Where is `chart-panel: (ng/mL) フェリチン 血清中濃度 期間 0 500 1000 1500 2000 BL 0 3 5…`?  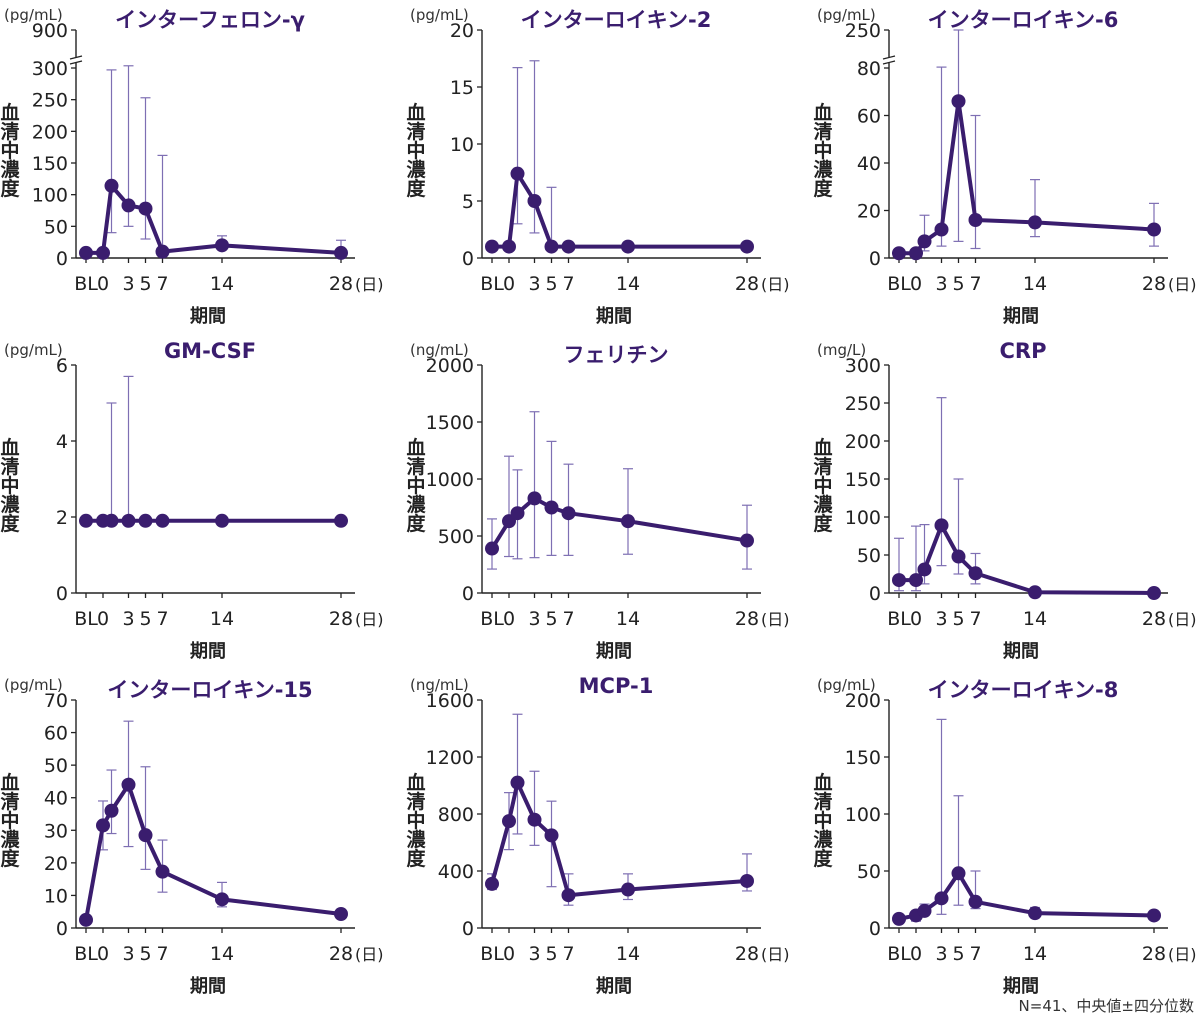
chart-panel: (ng/mL) フェリチン 血清中濃度 期間 0 500 1000 1500 2000 BL 0 3 5… is located at coordinates (606, 511).